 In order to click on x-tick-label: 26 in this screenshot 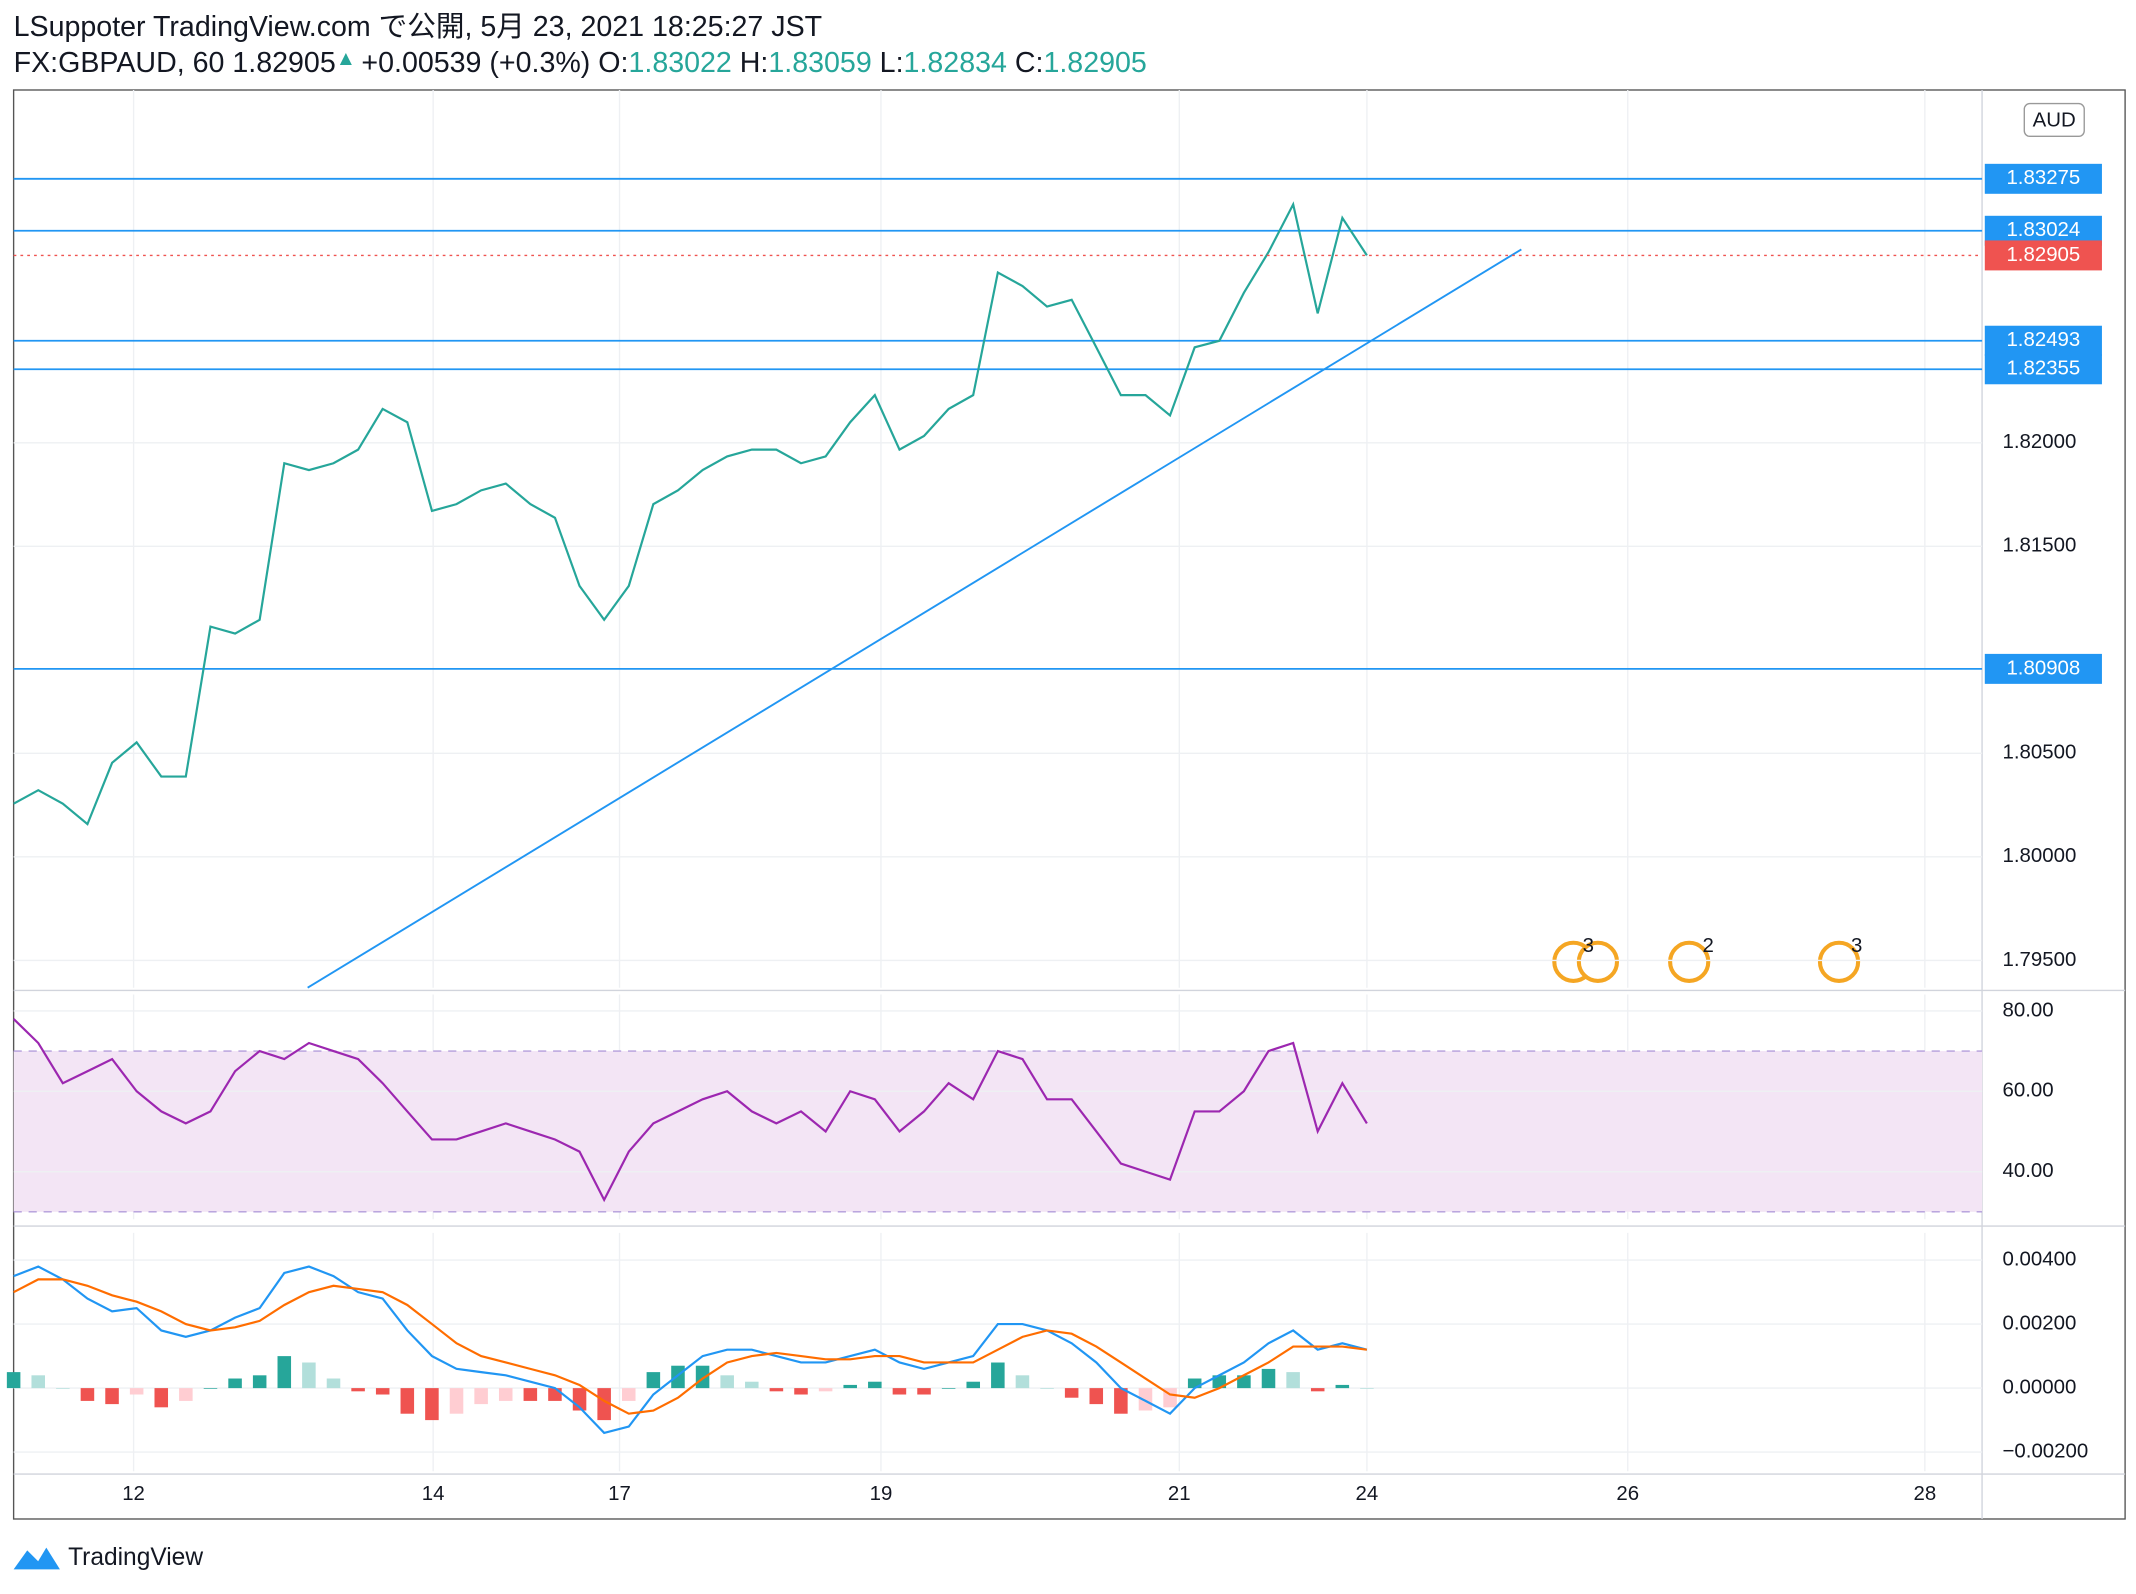, I will do `click(1627, 1494)`.